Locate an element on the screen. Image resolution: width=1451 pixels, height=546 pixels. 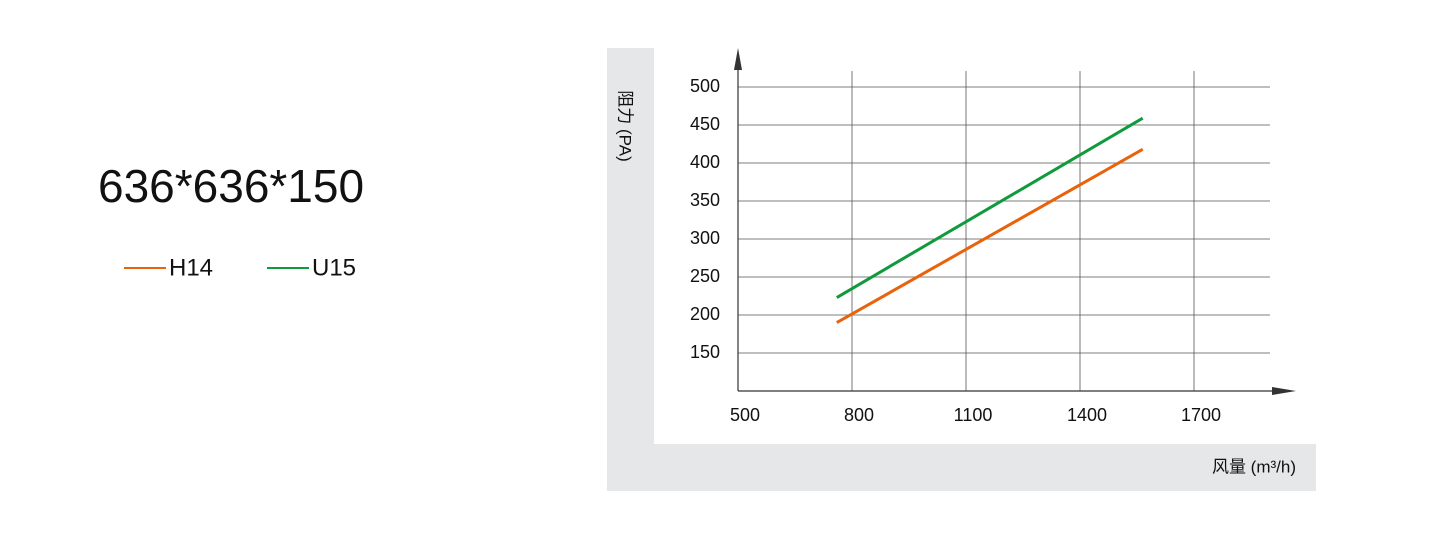
y-axis-arrow is located at coordinates (738, 59).